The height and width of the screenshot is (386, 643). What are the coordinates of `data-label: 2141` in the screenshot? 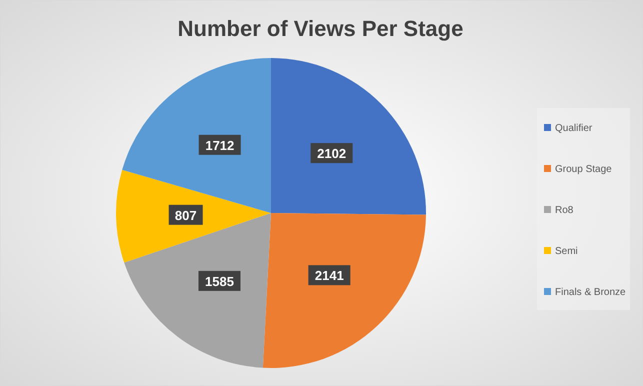 It's located at (329, 276).